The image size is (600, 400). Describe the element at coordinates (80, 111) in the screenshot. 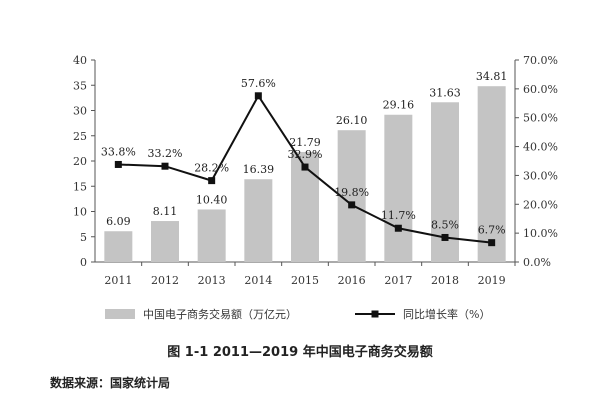

I see `left-tick-label: 30` at that location.